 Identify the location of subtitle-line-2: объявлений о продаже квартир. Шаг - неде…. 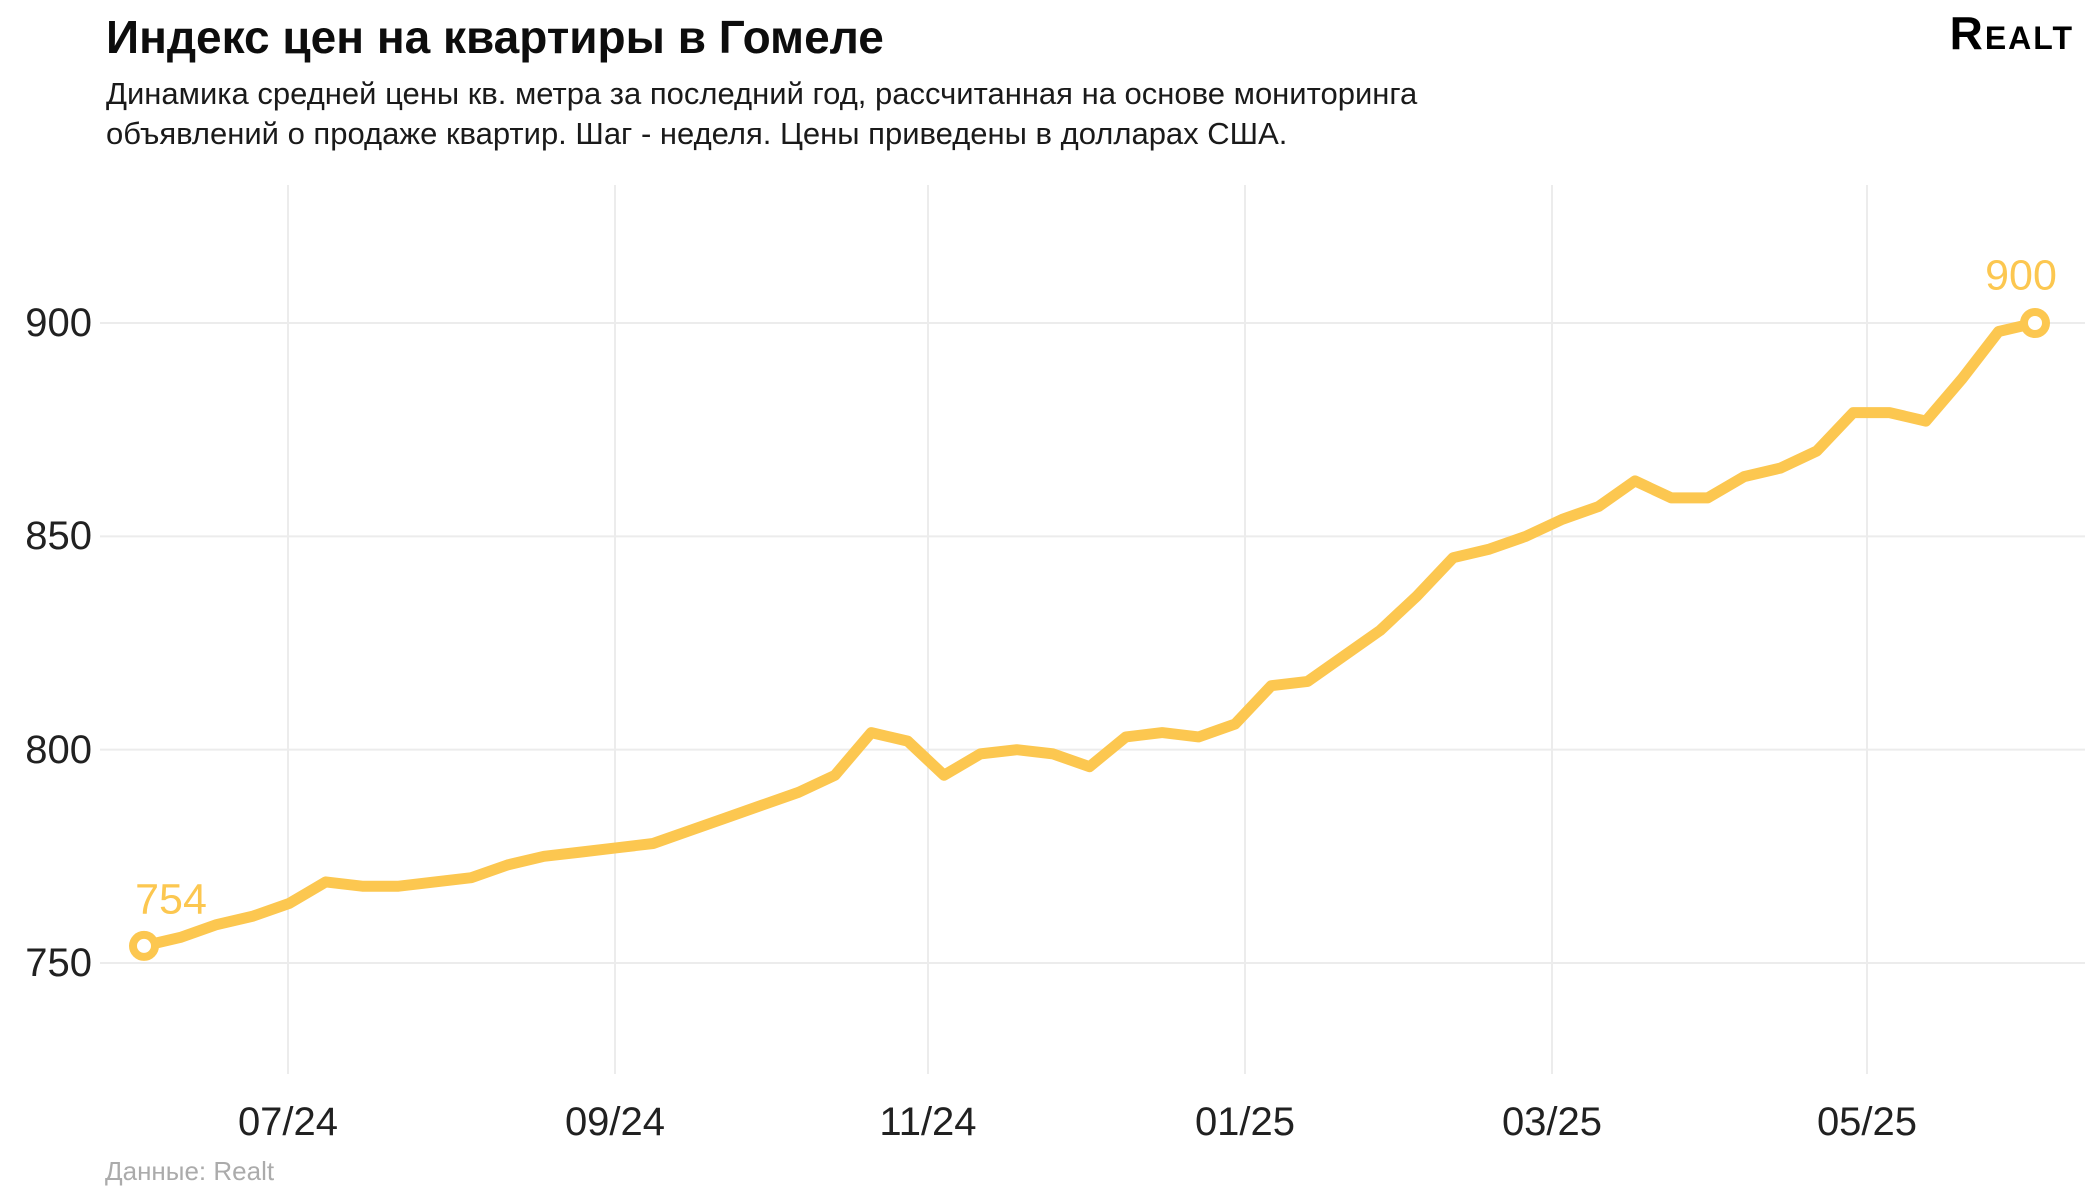
(697, 133).